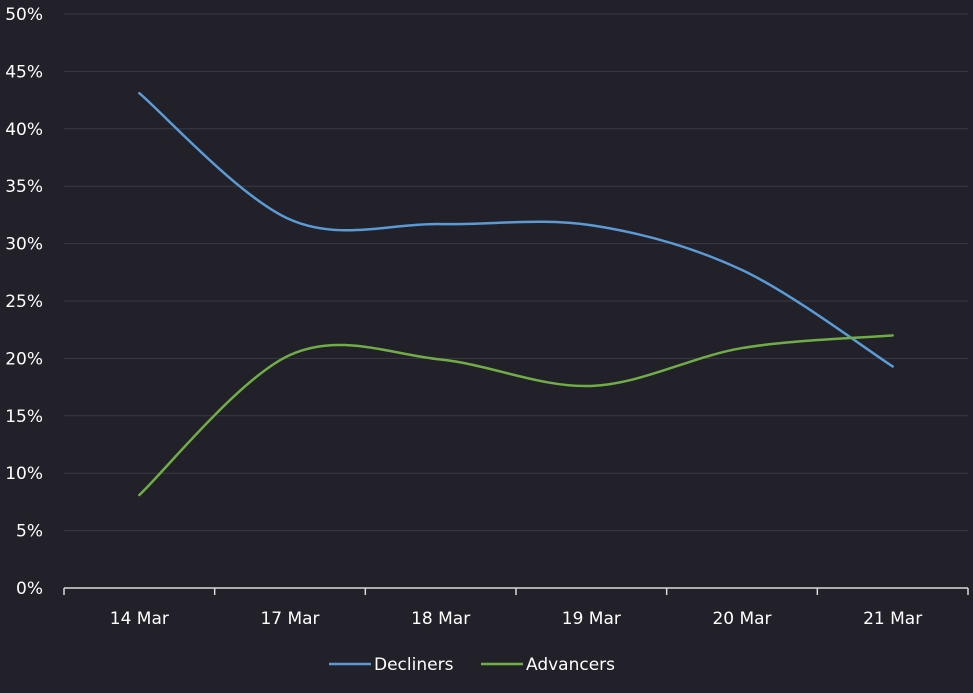  I want to click on y-tick-label: 45%, so click(24, 72).